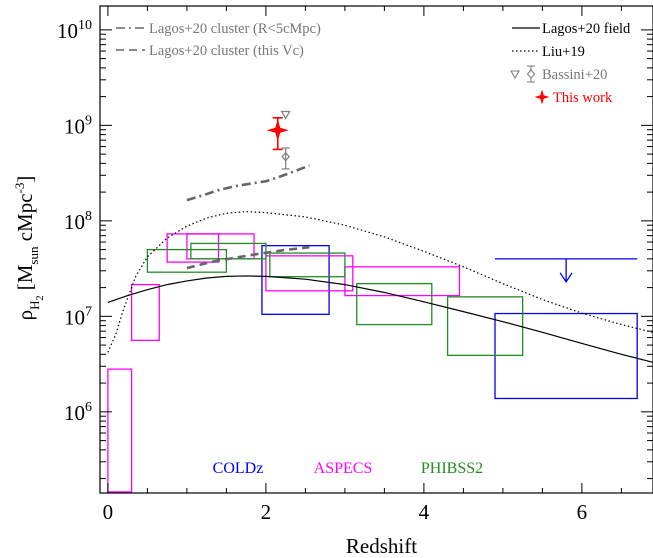 The image size is (653, 558). What do you see at coordinates (574, 75) in the screenshot?
I see `legend-label: Bassini+20` at bounding box center [574, 75].